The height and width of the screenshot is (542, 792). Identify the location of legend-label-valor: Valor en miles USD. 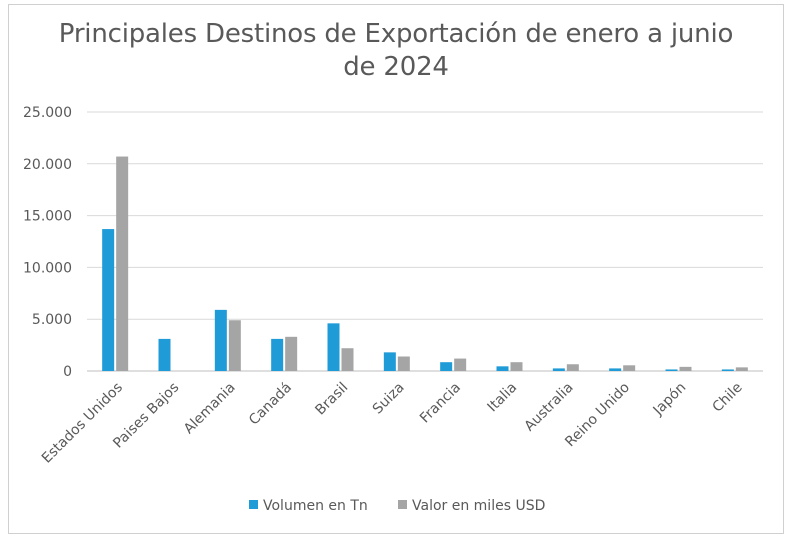
(478, 506).